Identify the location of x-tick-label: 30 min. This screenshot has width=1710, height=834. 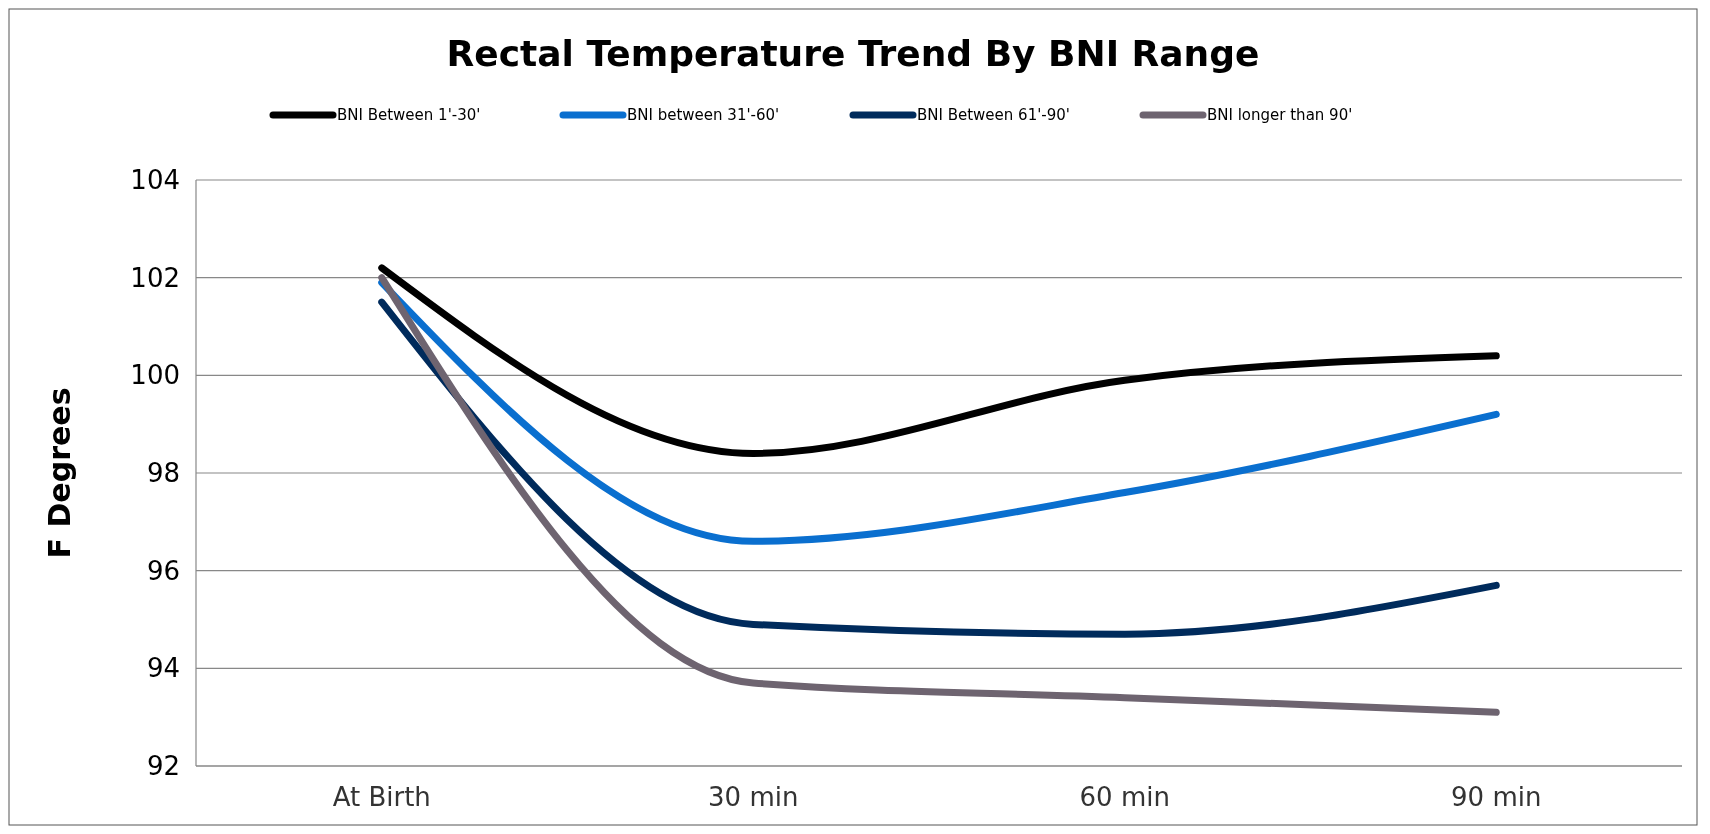
(753, 797).